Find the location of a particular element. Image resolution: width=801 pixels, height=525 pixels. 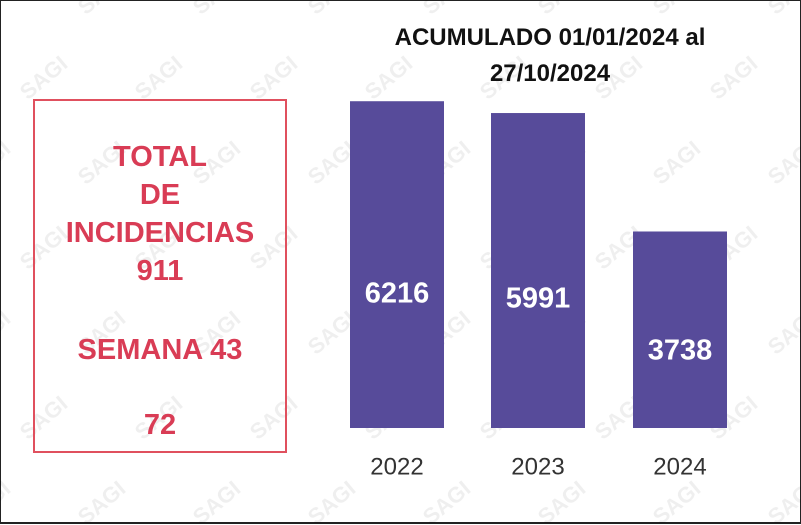

x-tick-label-2024: 2024 is located at coordinates (679, 466).